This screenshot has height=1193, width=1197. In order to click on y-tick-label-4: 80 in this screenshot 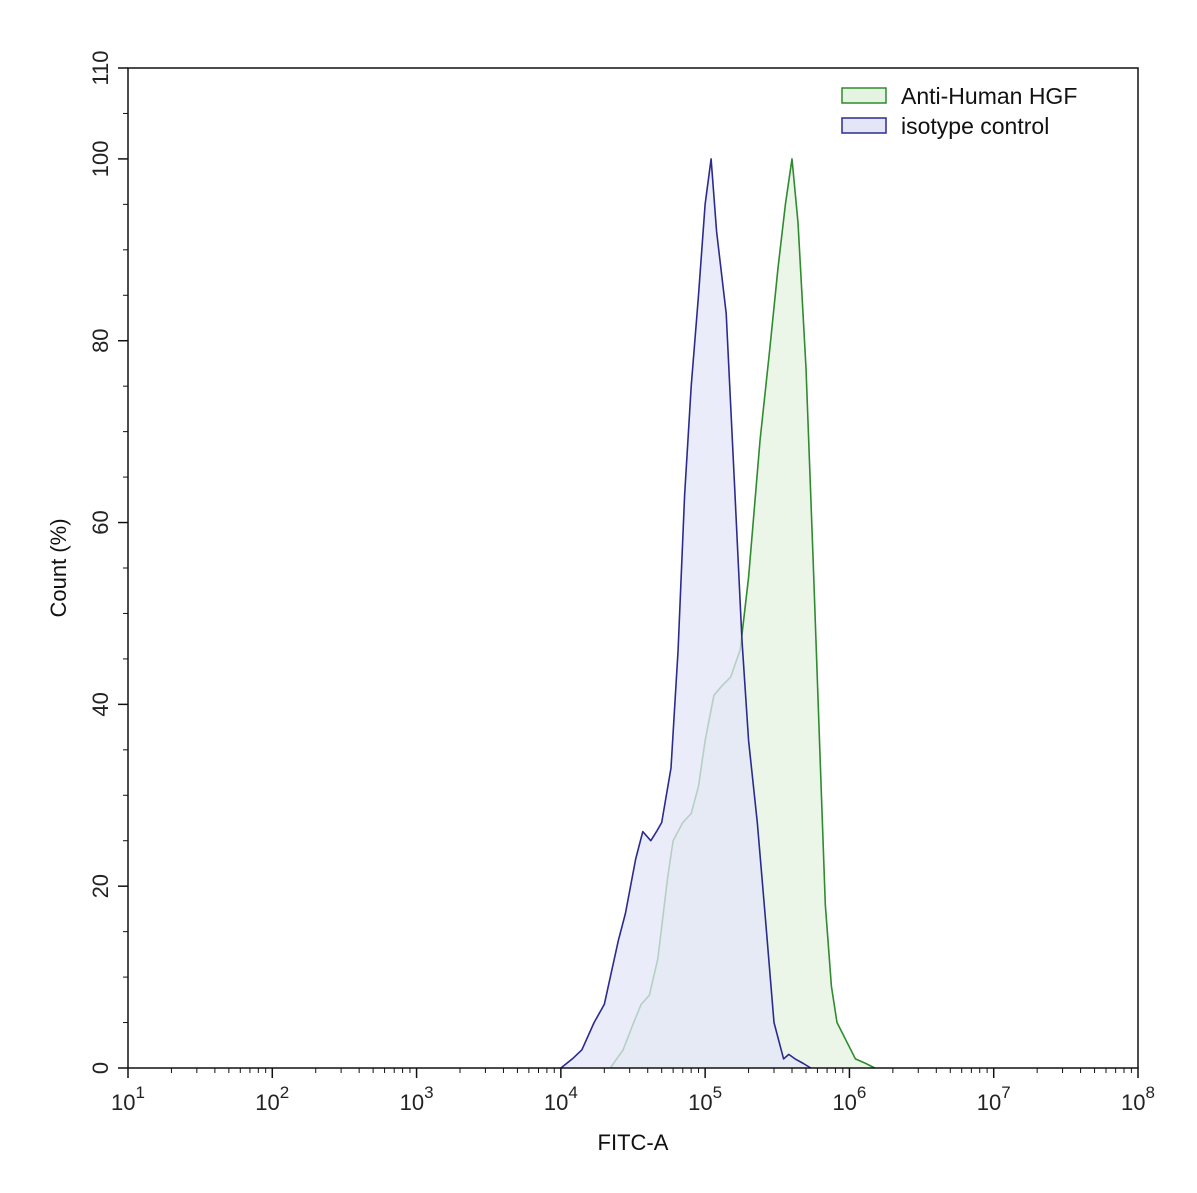, I will do `click(100, 340)`.